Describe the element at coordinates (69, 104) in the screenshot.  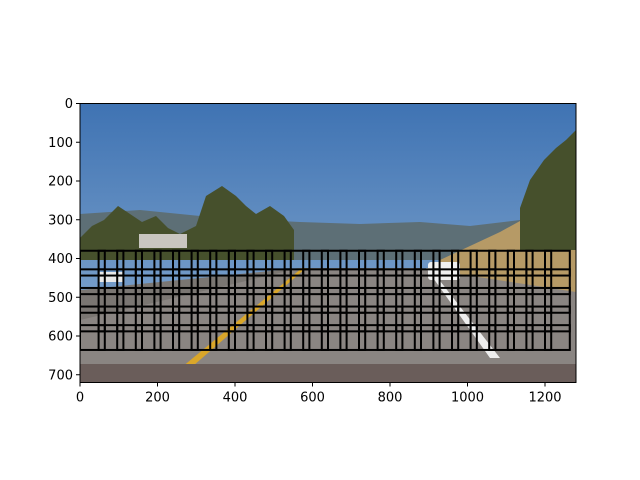
I see `y-tick-label: 0` at that location.